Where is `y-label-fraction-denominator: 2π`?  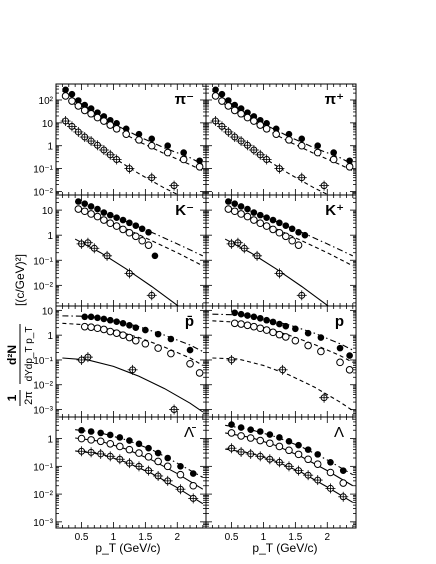 y-label-fraction-denominator: 2π is located at coordinates (29, 398).